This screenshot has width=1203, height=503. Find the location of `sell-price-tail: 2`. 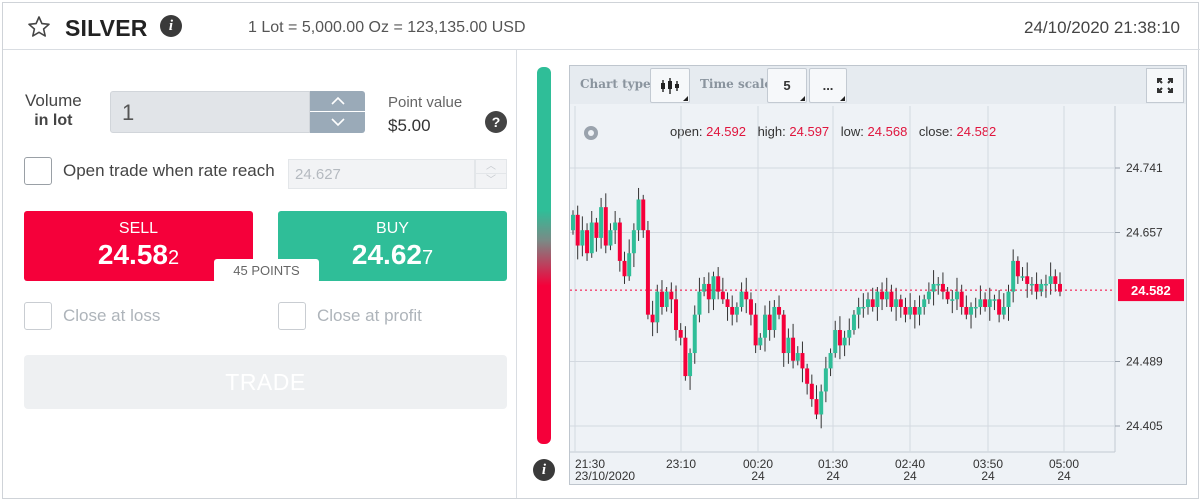

sell-price-tail: 2 is located at coordinates (173, 258).